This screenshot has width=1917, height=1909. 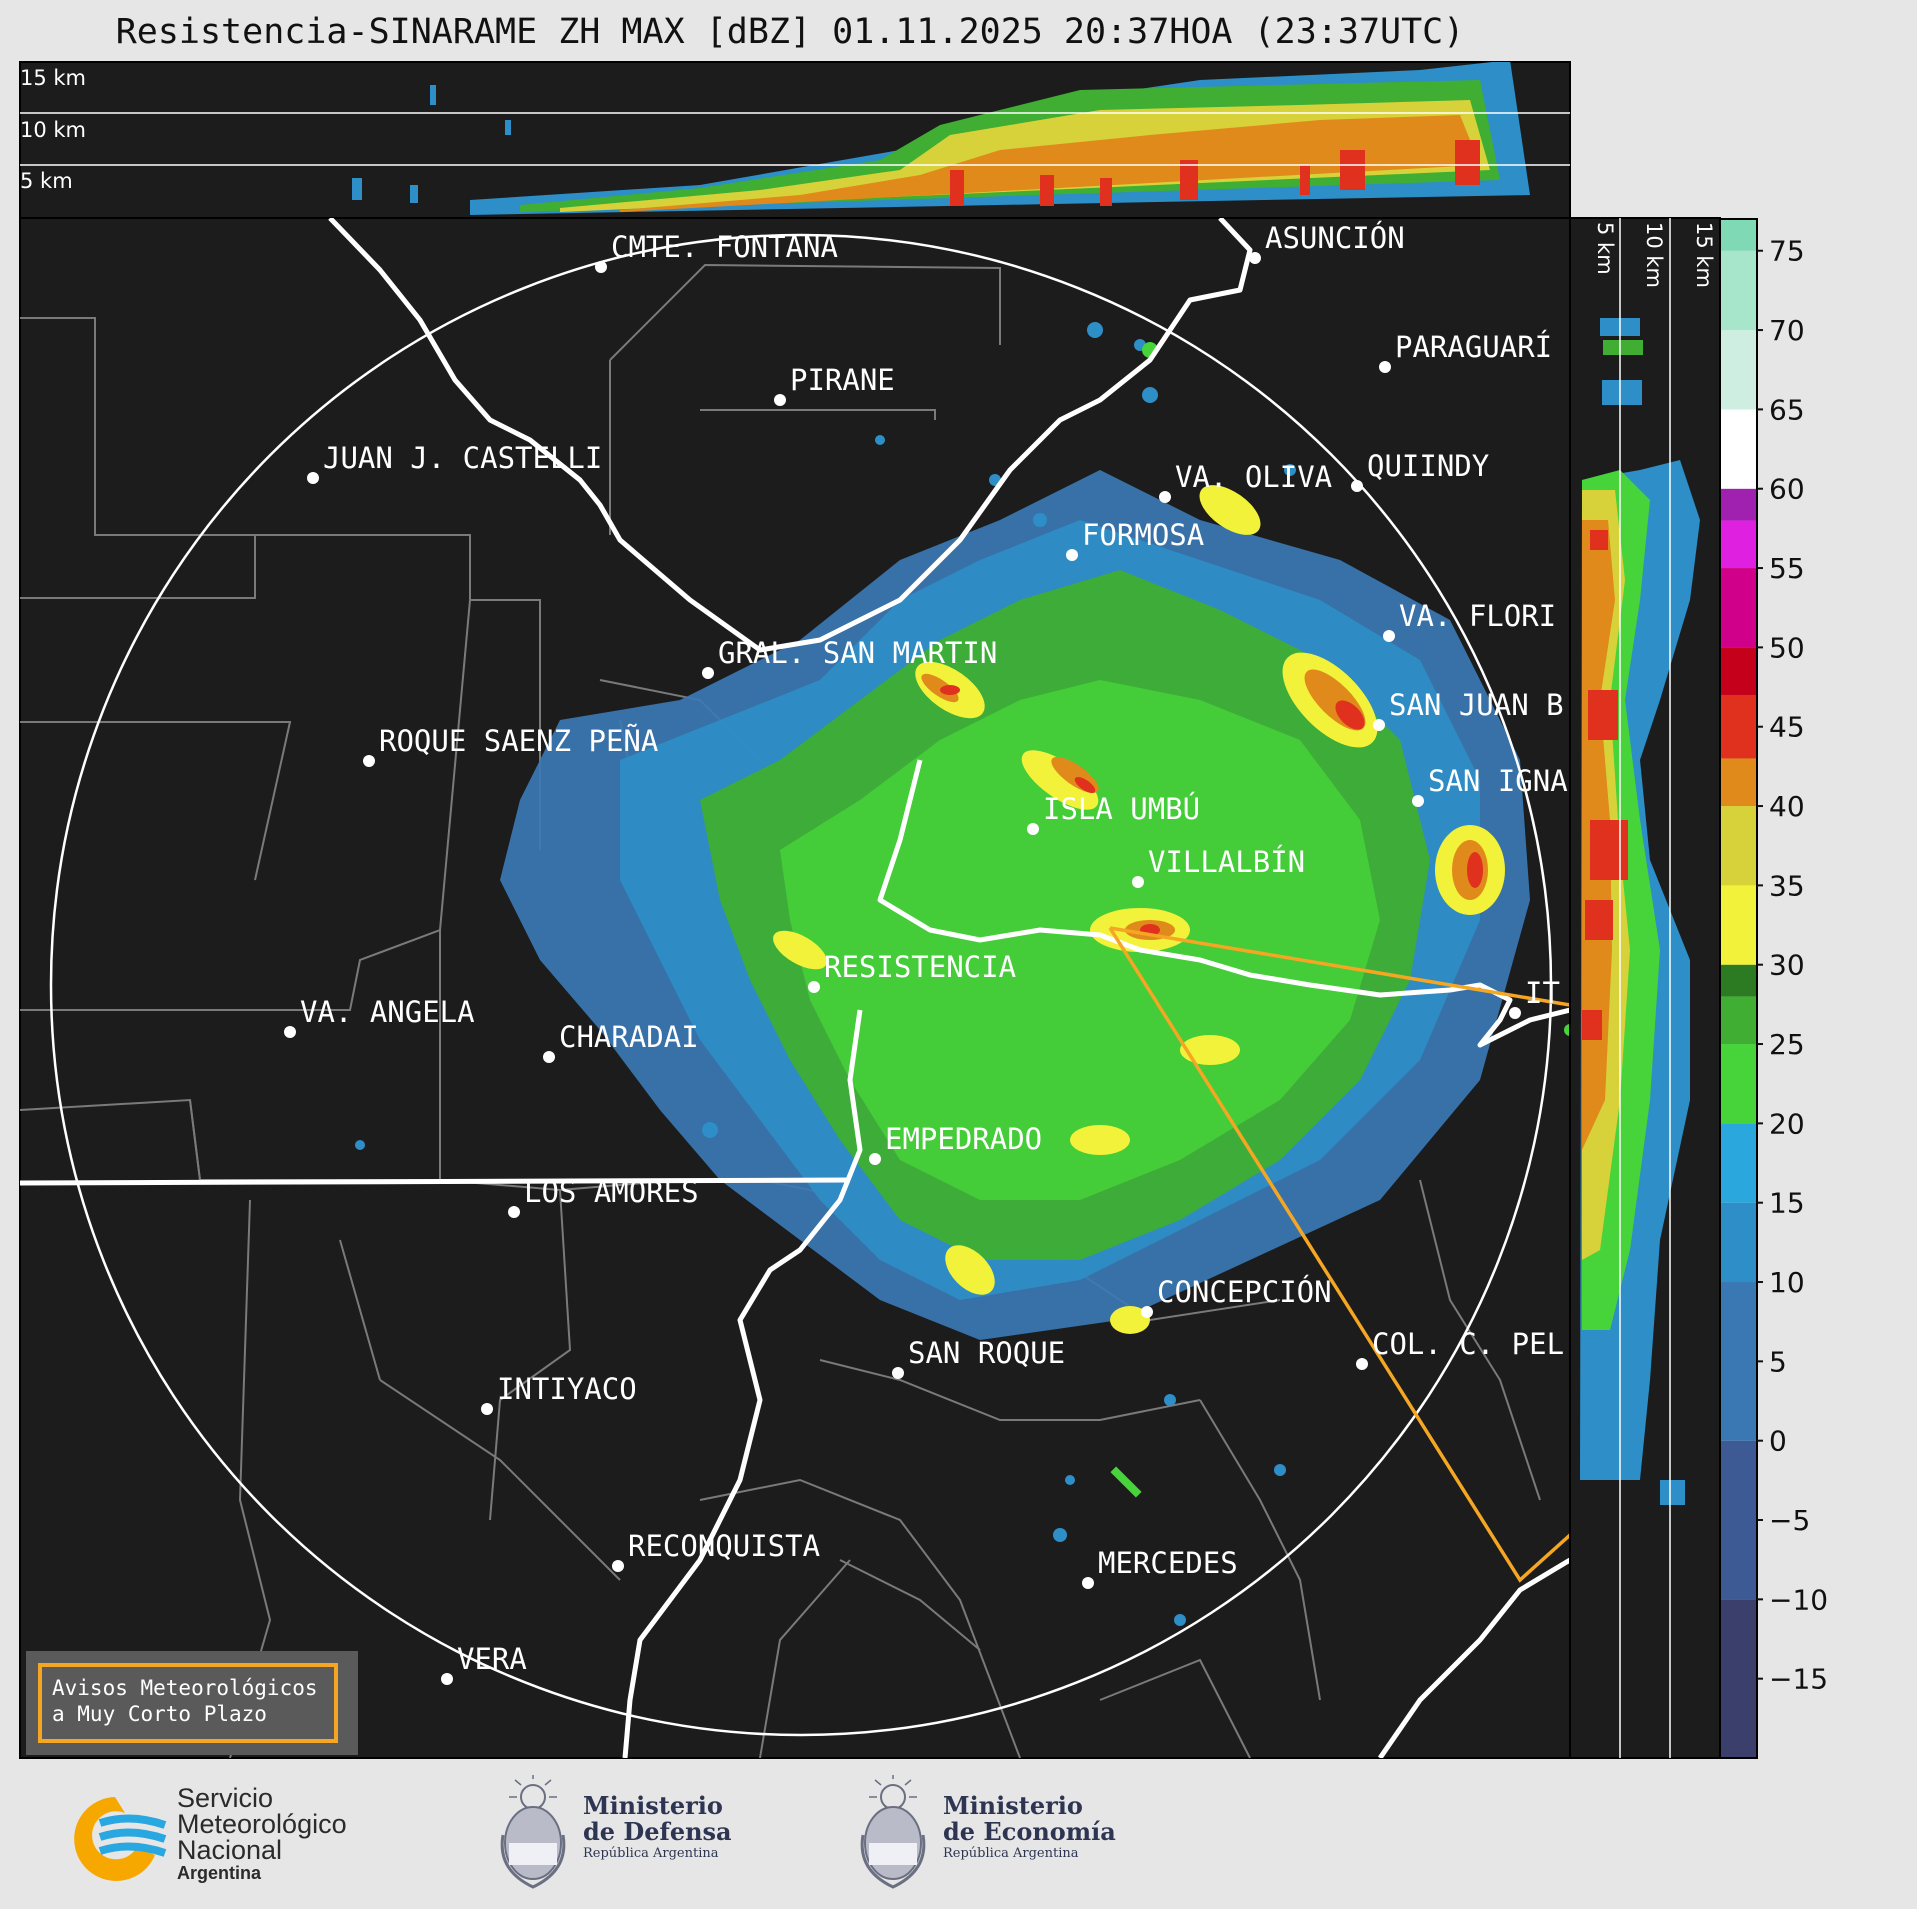 What do you see at coordinates (387, 1012) in the screenshot?
I see `city-name: VA. ANGELA` at bounding box center [387, 1012].